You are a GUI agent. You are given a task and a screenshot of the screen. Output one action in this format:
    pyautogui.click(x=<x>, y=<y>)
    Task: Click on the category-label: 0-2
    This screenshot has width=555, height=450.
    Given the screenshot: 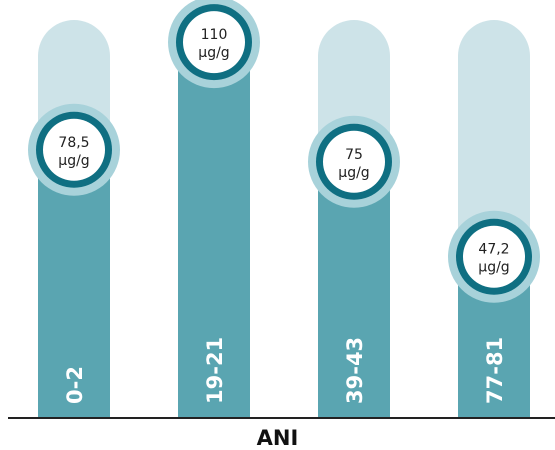 What is the action you would take?
    pyautogui.click(x=75, y=385)
    